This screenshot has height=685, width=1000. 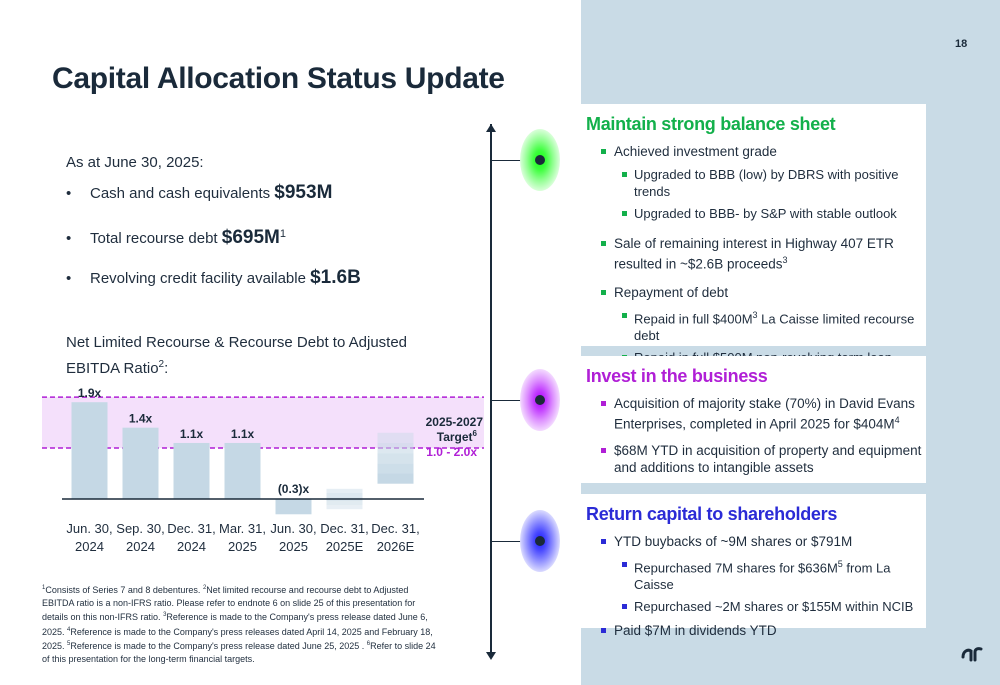 I want to click on as-at-date: As at June 30, 2025:, so click(x=135, y=162).